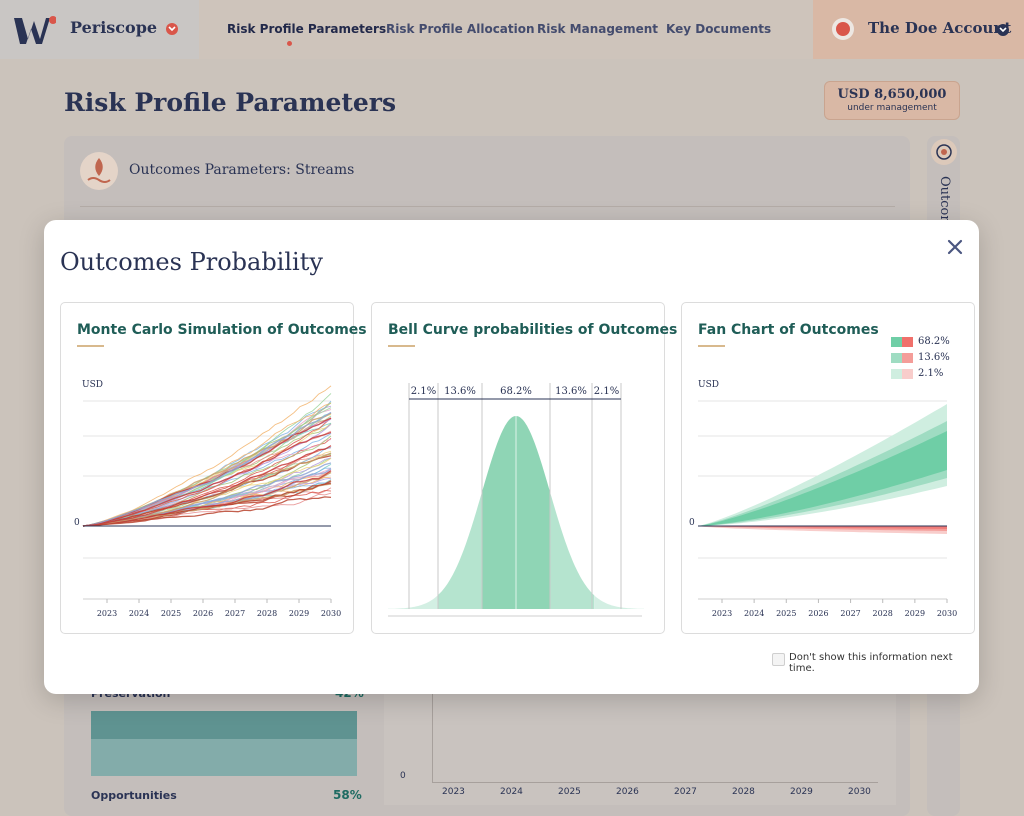 Image resolution: width=1024 pixels, height=816 pixels. I want to click on fan-band-inner, so click(822, 478).